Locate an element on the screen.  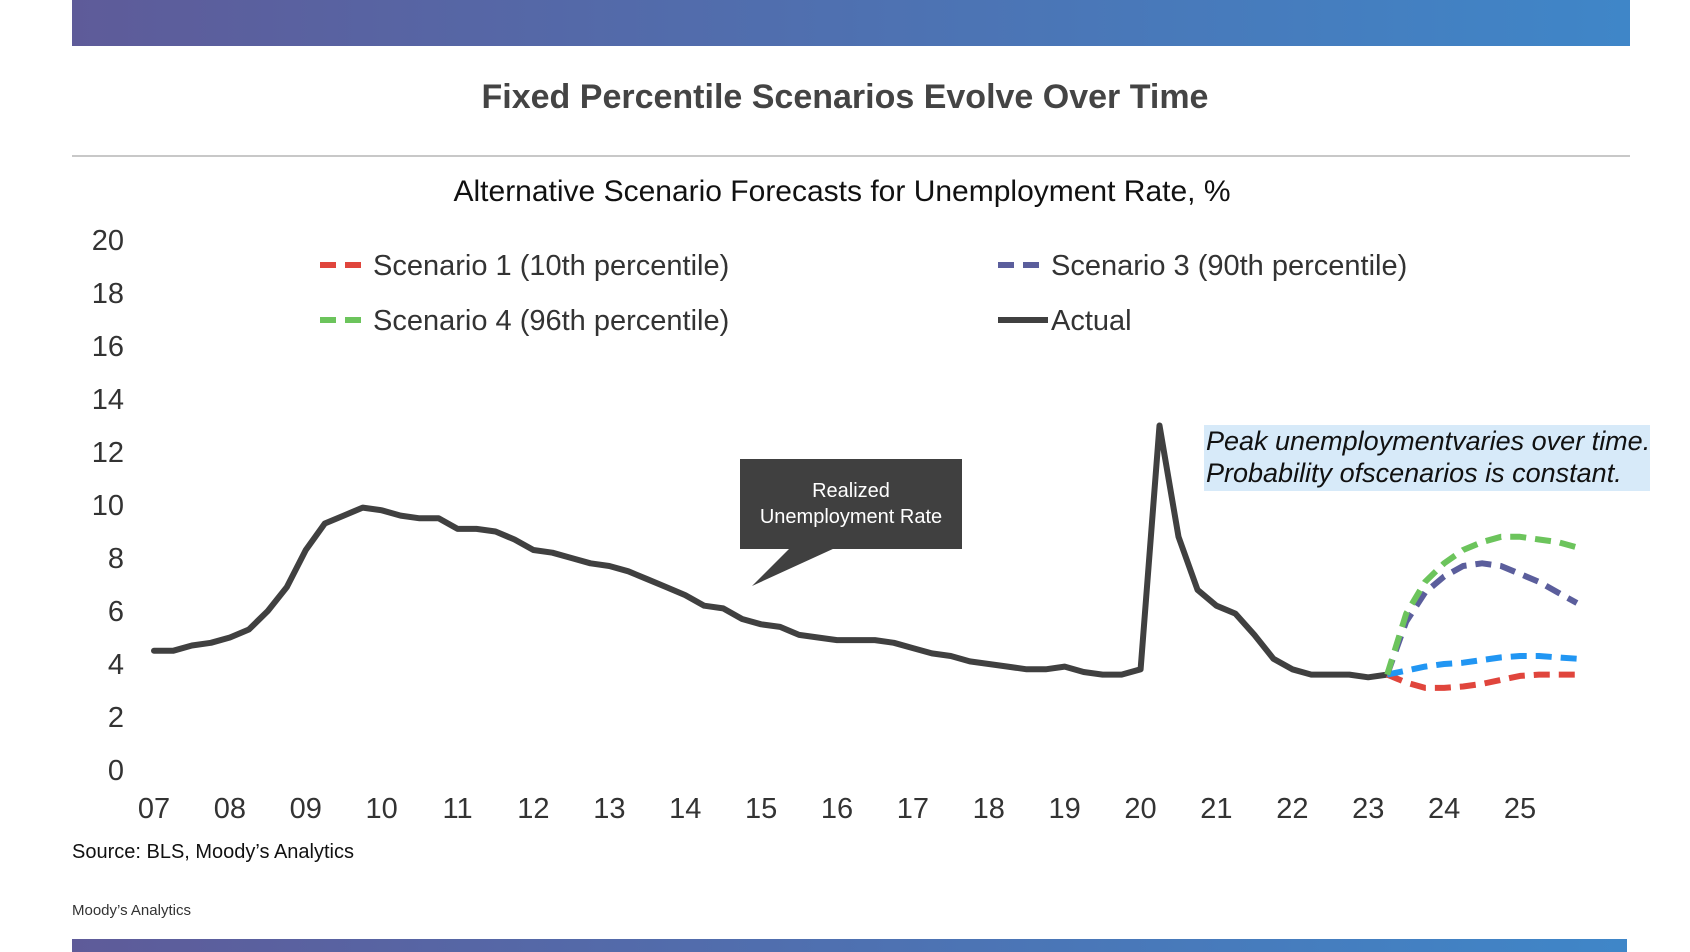
legend-label-scenario-1: Scenario 1 (10th percentile) is located at coordinates (551, 266).